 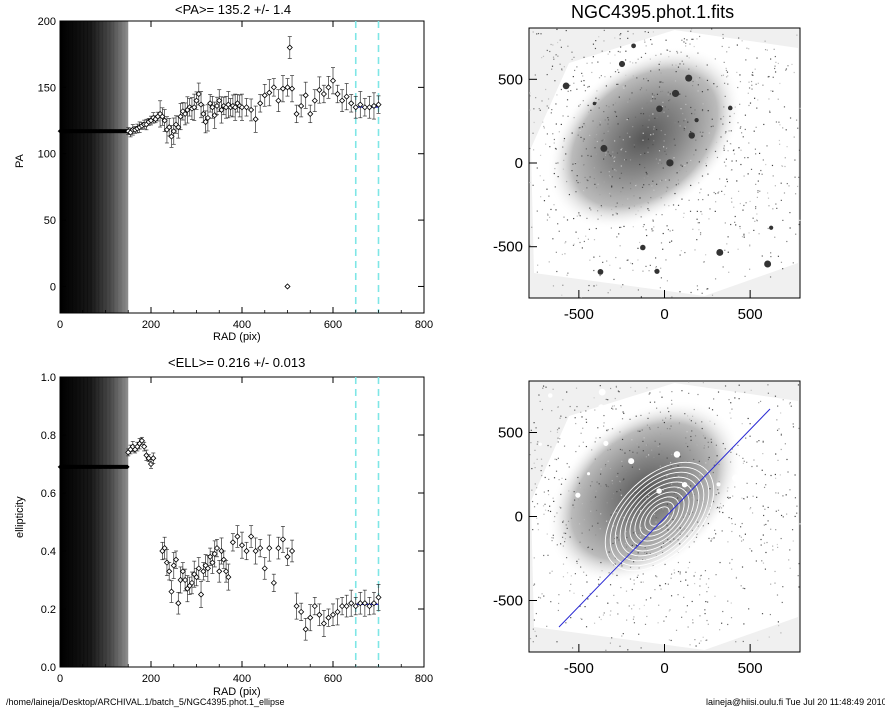 I want to click on img2-xtick-label: 500, so click(x=750, y=668).